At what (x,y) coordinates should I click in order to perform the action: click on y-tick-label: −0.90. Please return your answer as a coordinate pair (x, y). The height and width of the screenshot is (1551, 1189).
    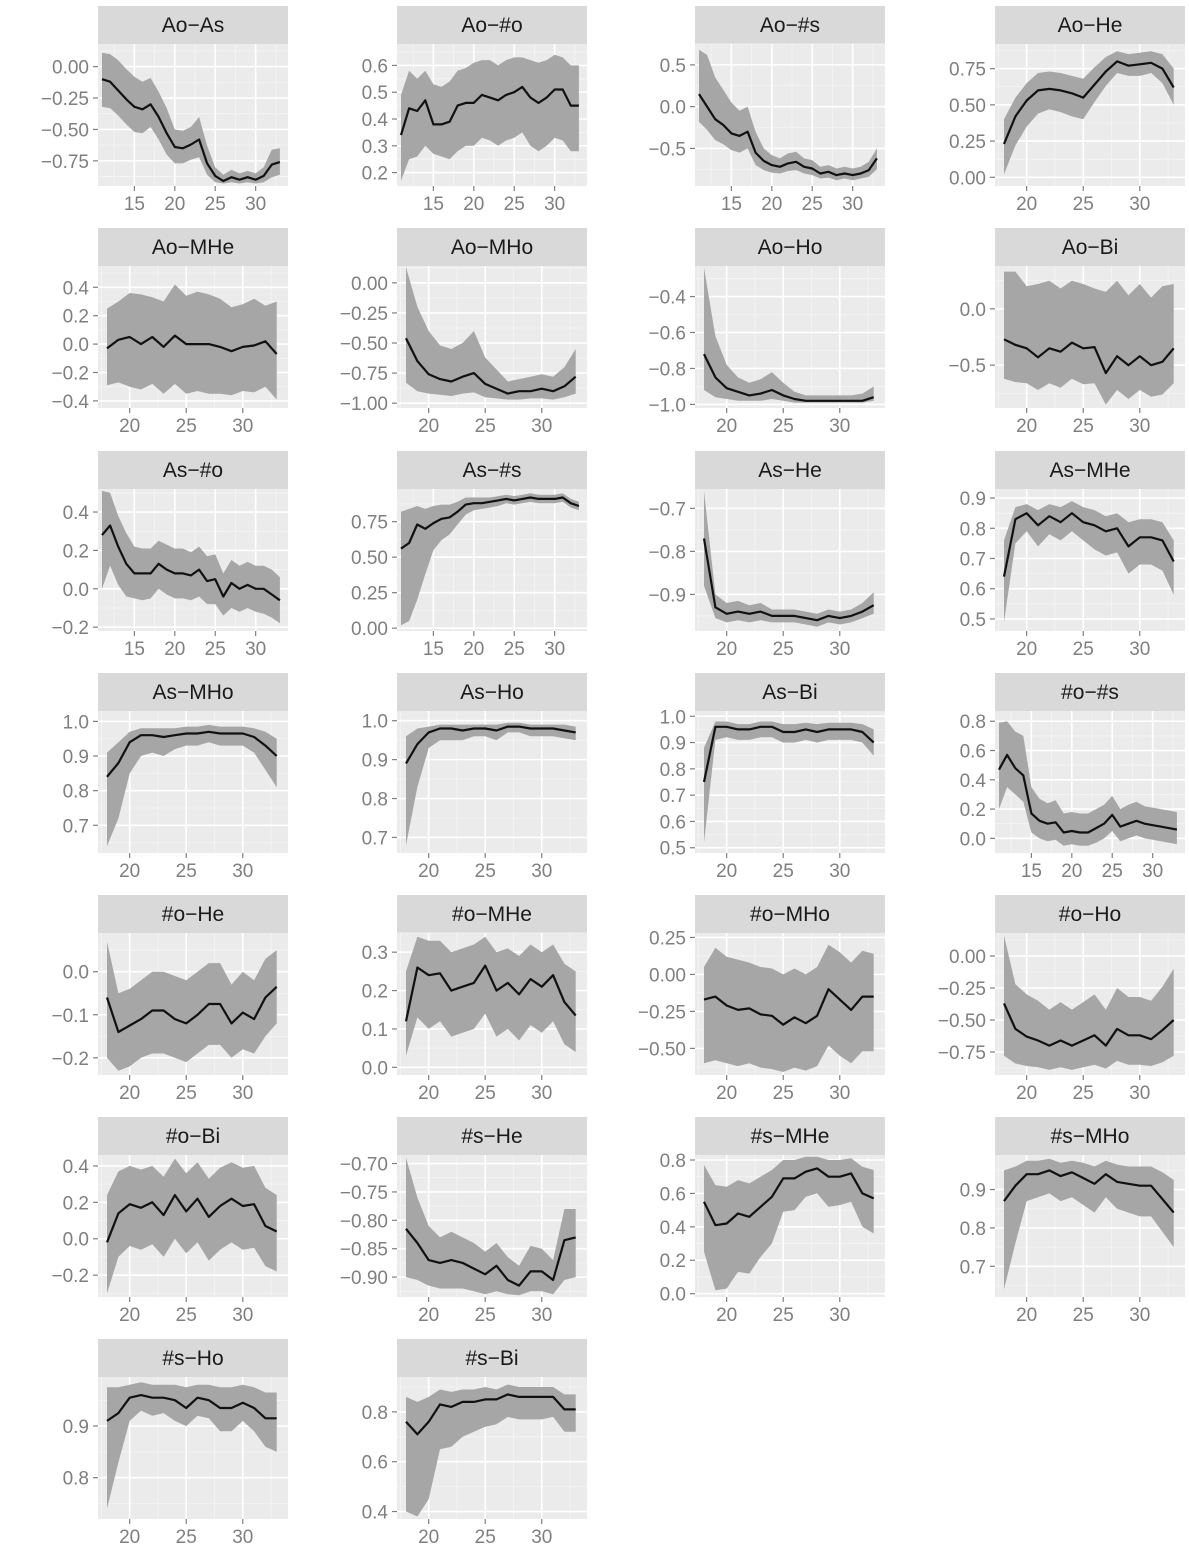
    Looking at the image, I should click on (364, 1278).